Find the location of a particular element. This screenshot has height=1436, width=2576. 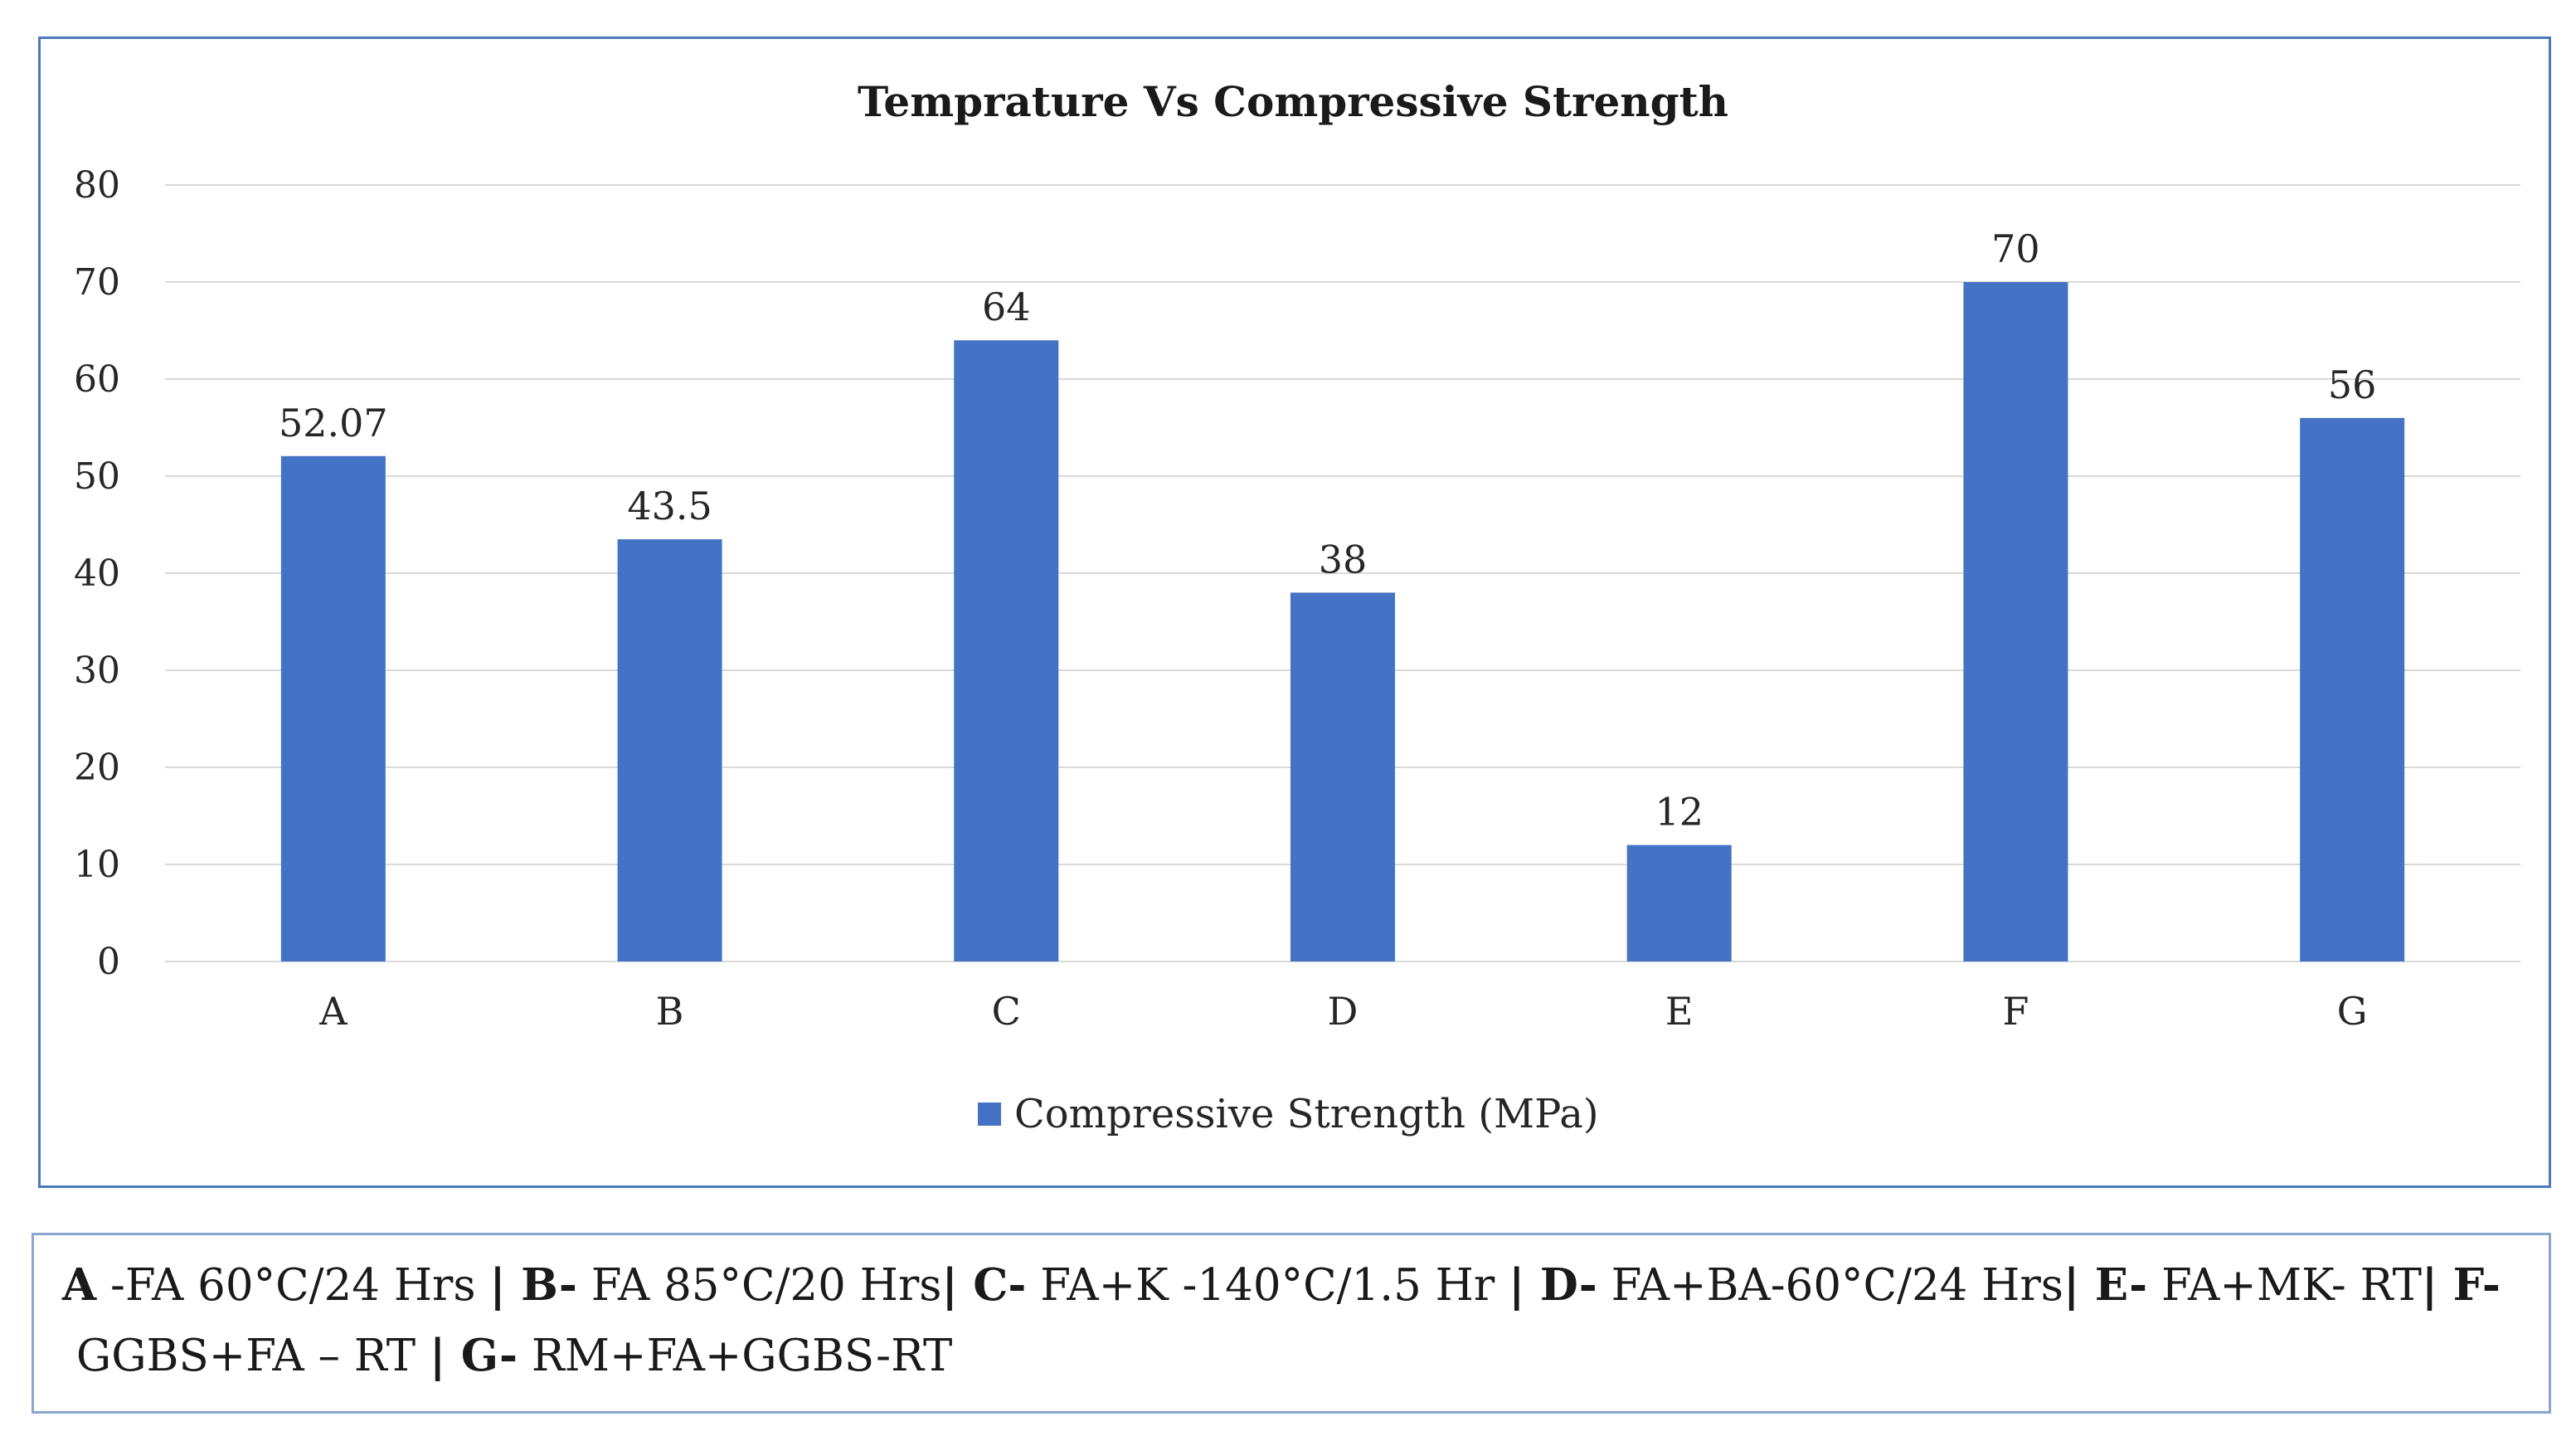

x-tick-label: D is located at coordinates (1343, 1012).